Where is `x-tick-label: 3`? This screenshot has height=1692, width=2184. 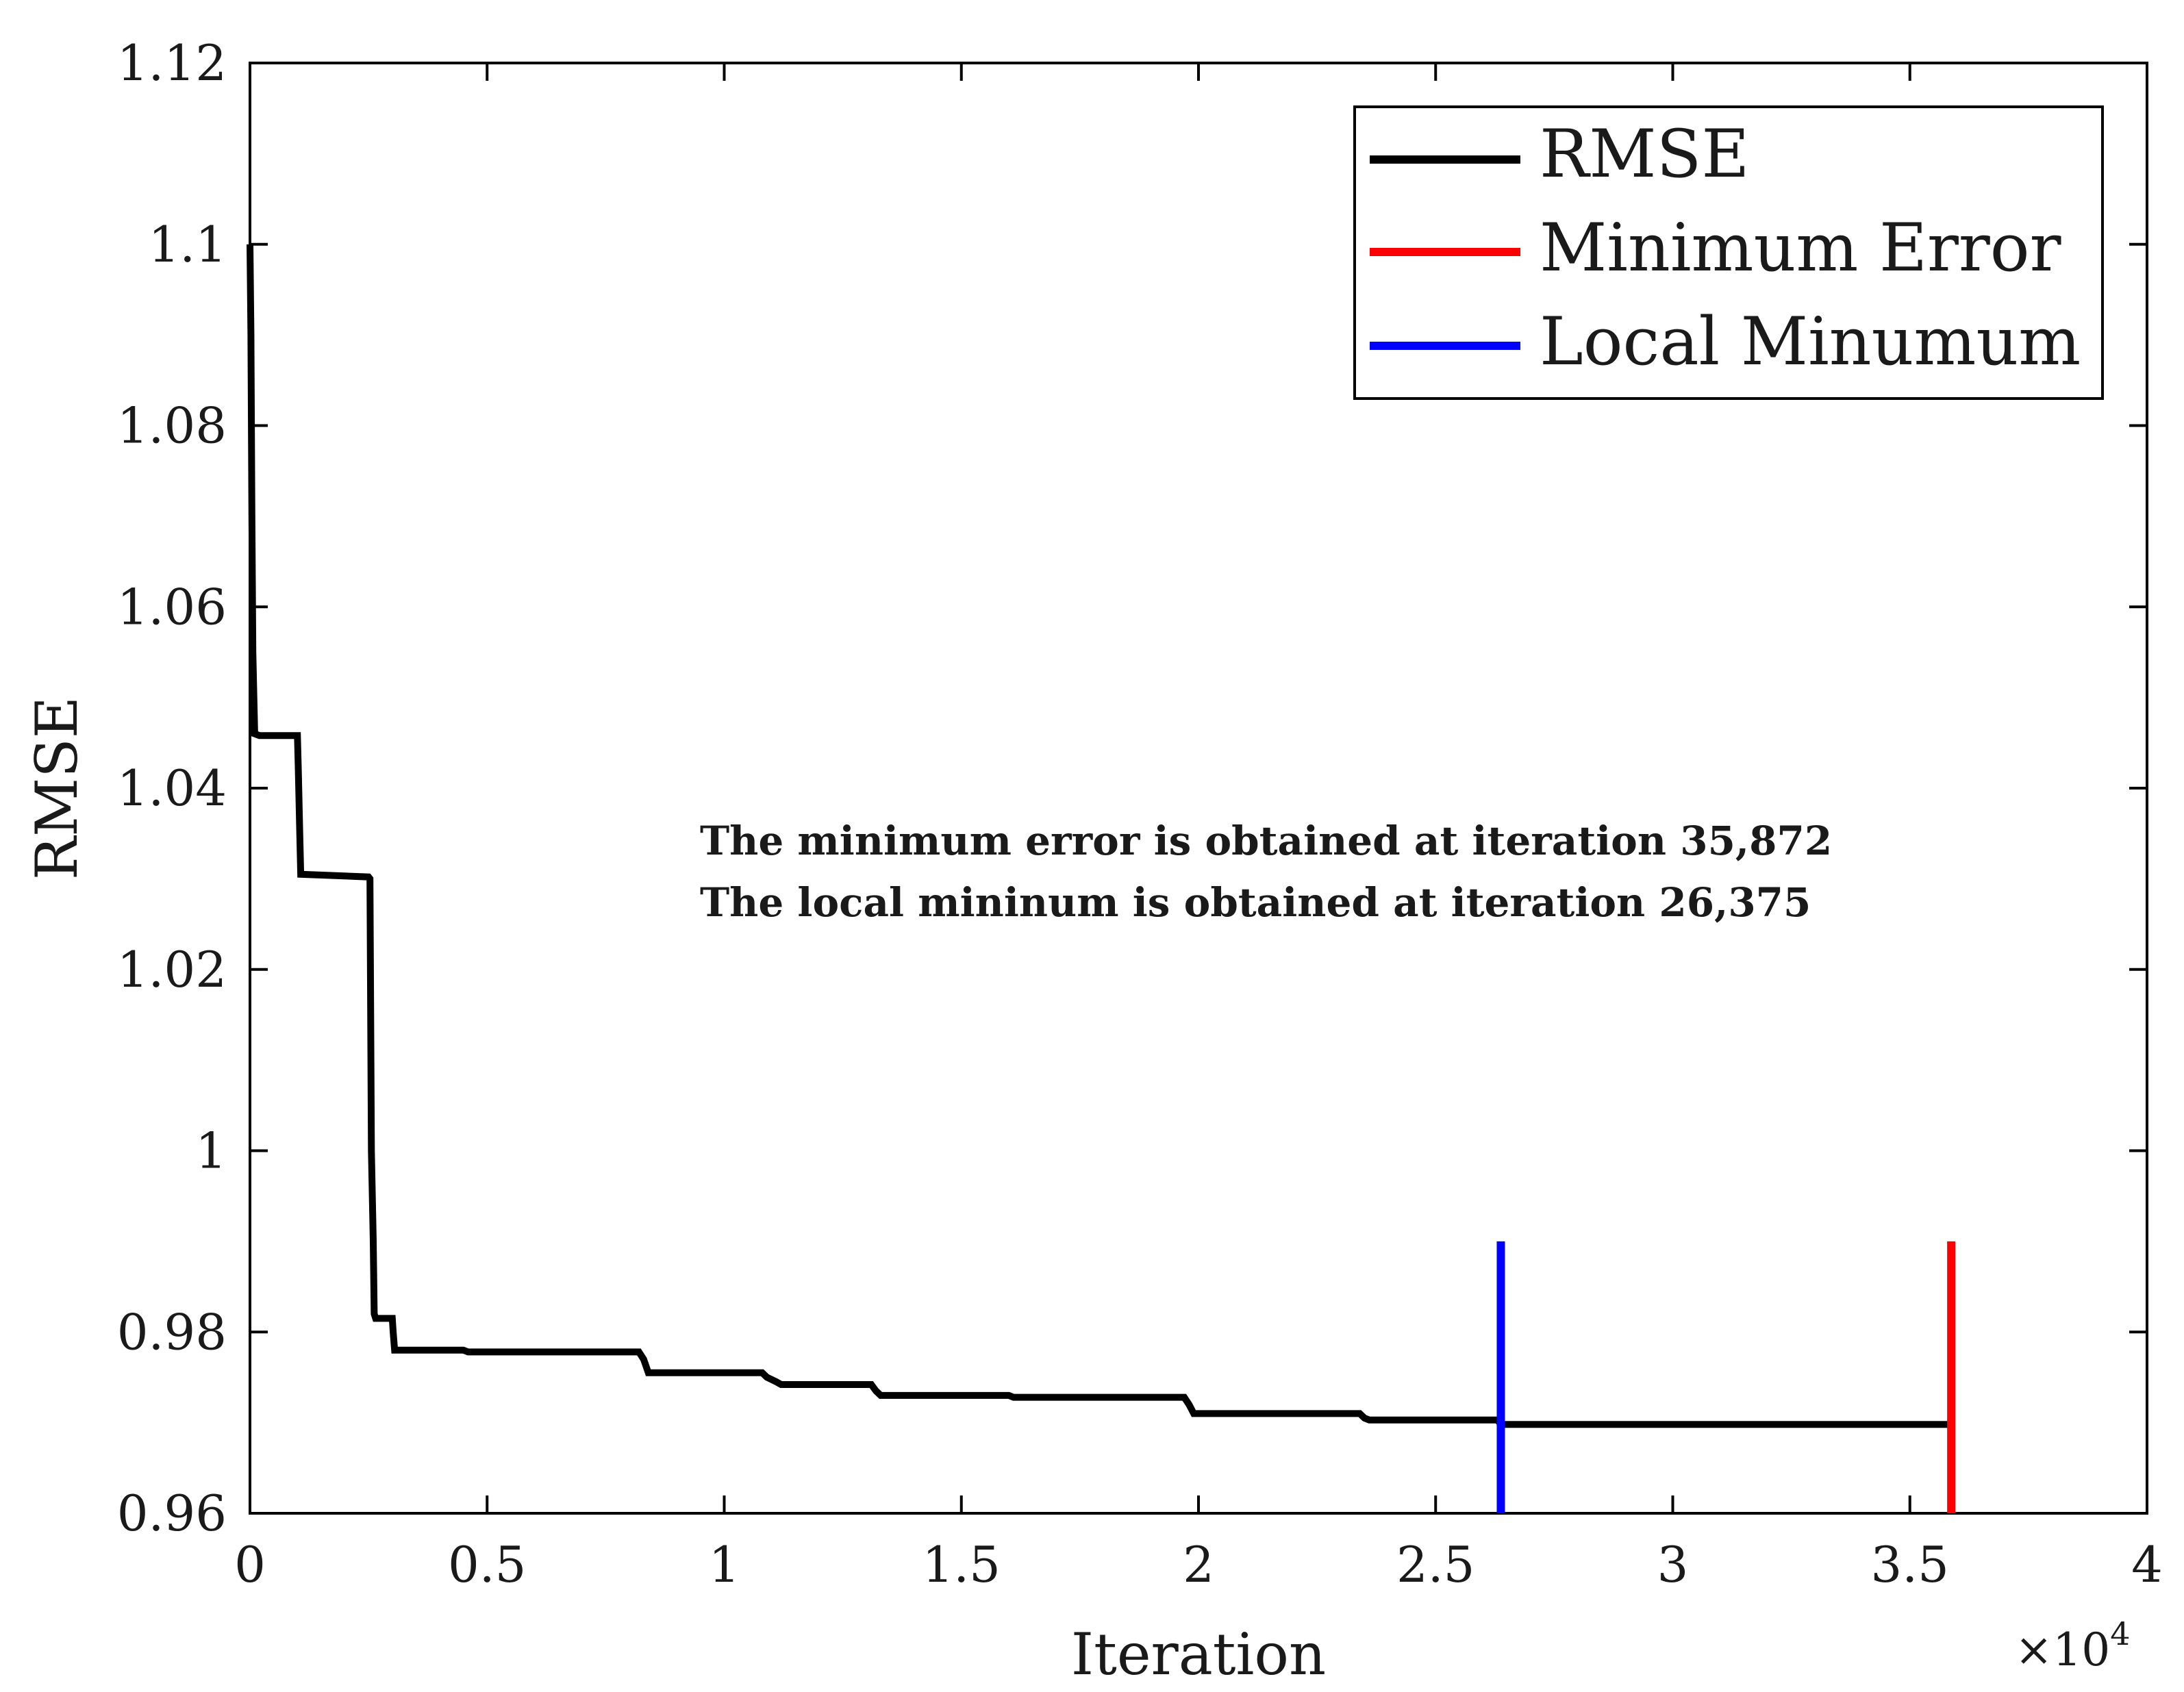
x-tick-label: 3 is located at coordinates (1673, 1564).